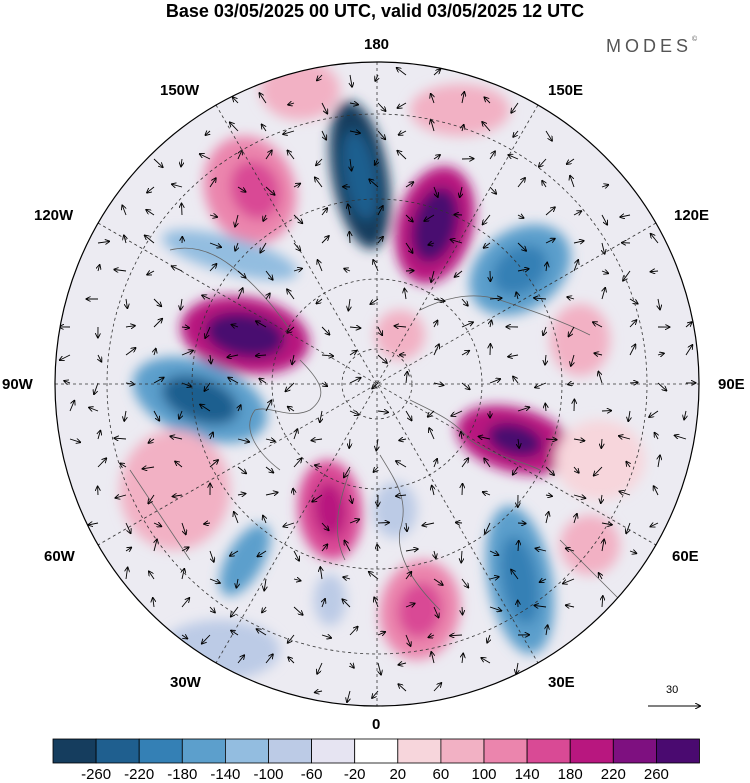  Describe the element at coordinates (561, 682) in the screenshot. I see `lon-label-30e: 30E` at that location.